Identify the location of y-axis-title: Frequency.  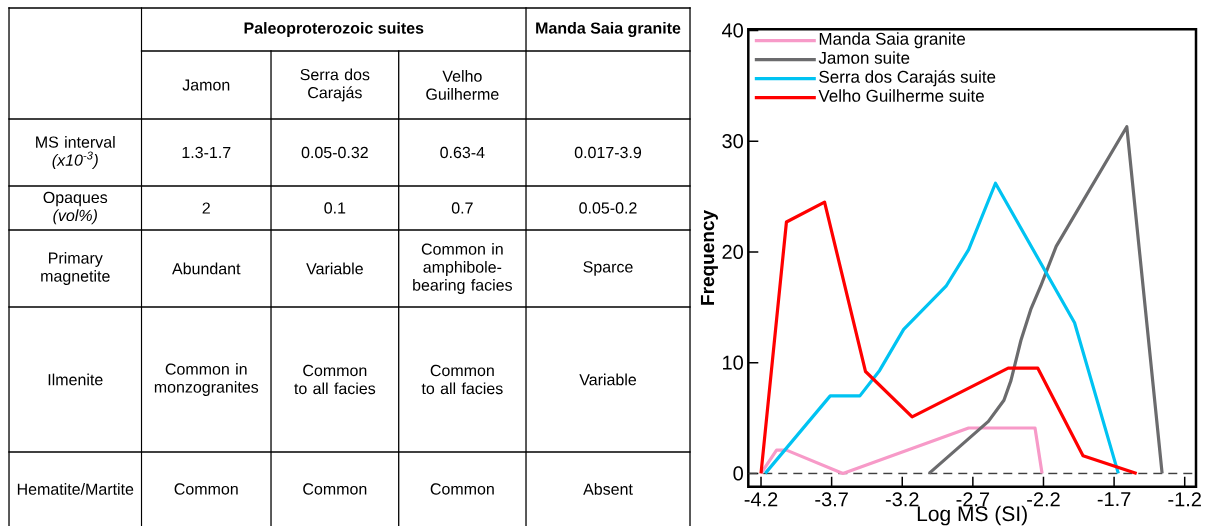
(709, 257).